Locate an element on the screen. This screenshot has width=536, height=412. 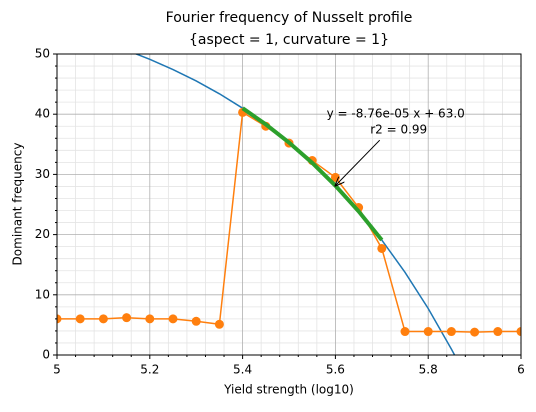
x-tick-label: 5.6 is located at coordinates (335, 370).